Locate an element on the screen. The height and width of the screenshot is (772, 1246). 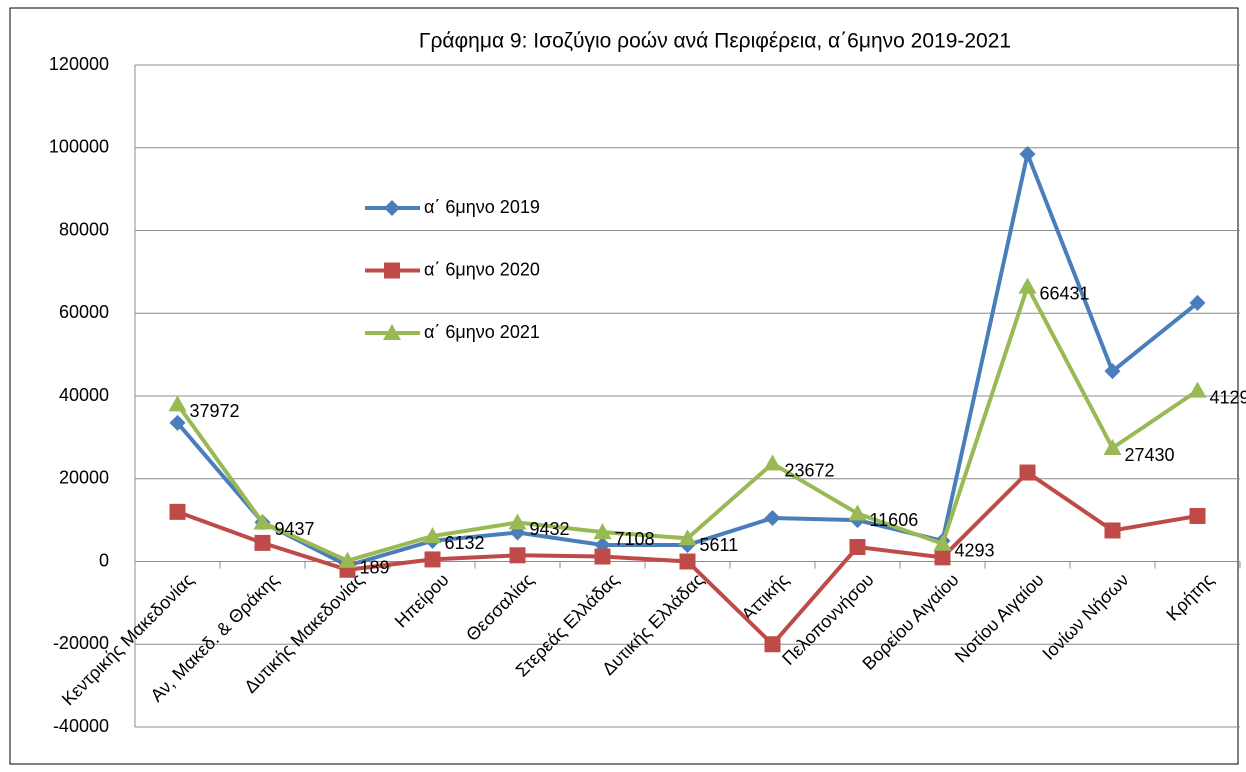
data-label: 9432 is located at coordinates (550, 529).